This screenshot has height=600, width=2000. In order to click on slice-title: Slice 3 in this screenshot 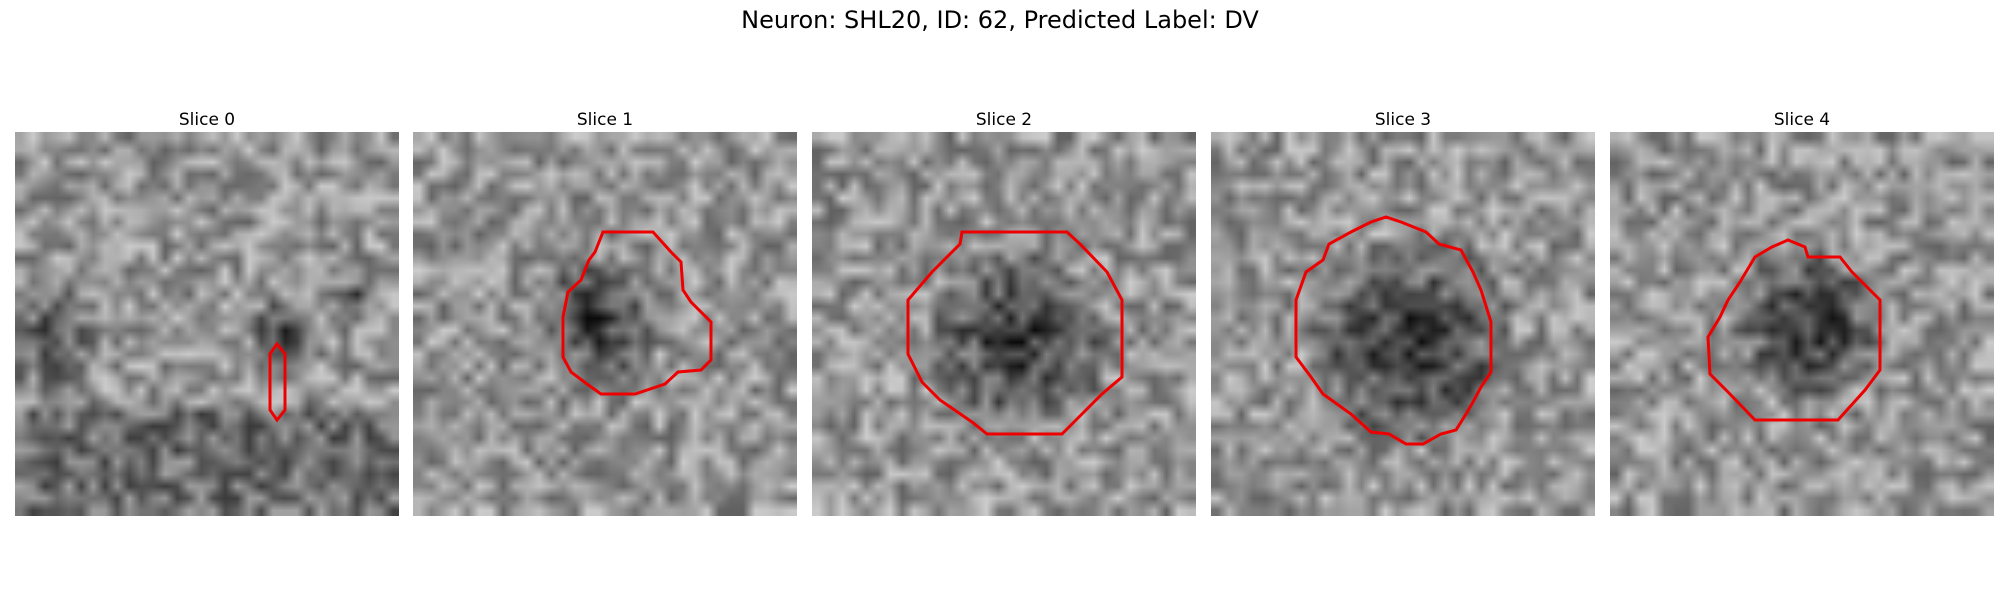, I will do `click(1403, 120)`.